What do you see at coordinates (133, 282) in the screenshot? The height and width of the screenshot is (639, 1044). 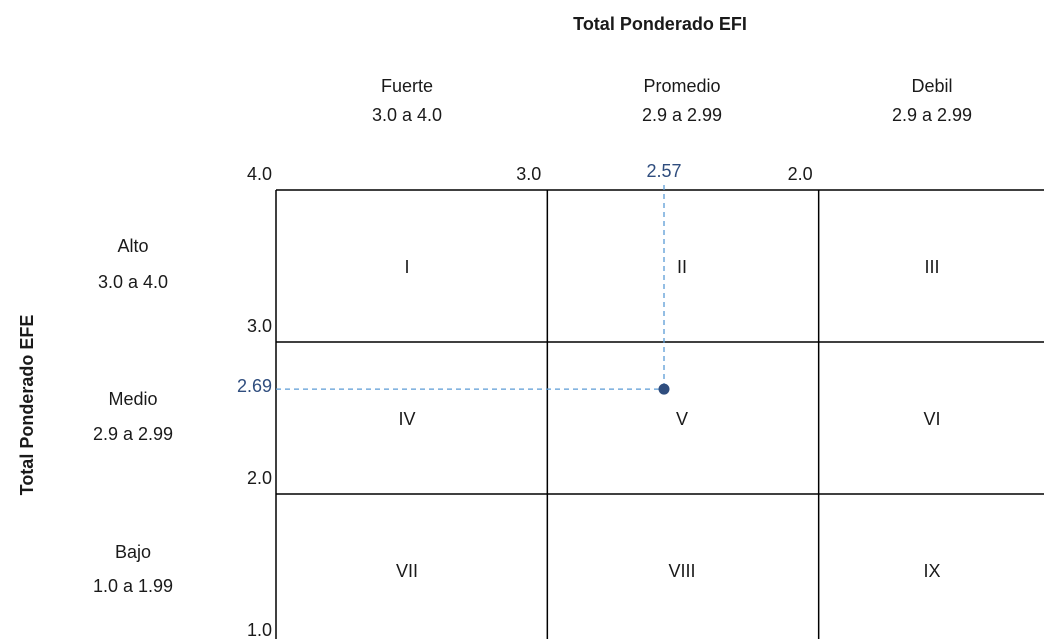 I see `row-range: 3.0 a 4.0` at bounding box center [133, 282].